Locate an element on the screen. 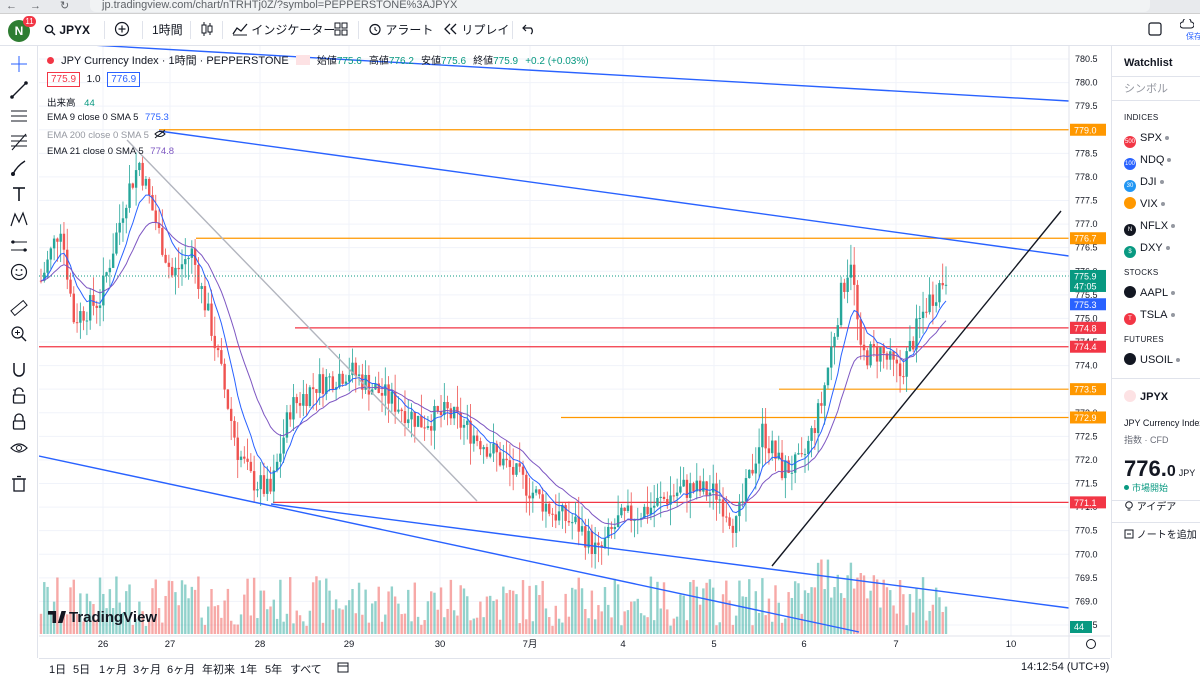  range-button-2: 1ヶ月 is located at coordinates (113, 669).